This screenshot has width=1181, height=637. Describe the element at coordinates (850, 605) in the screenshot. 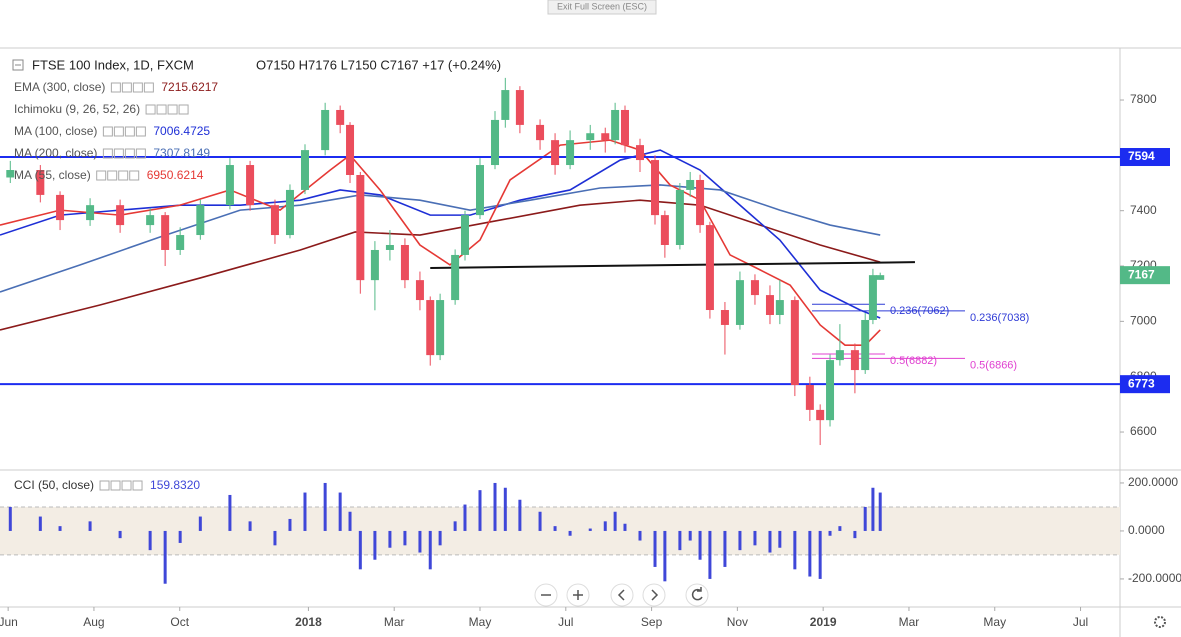

I see `navigation` at that location.